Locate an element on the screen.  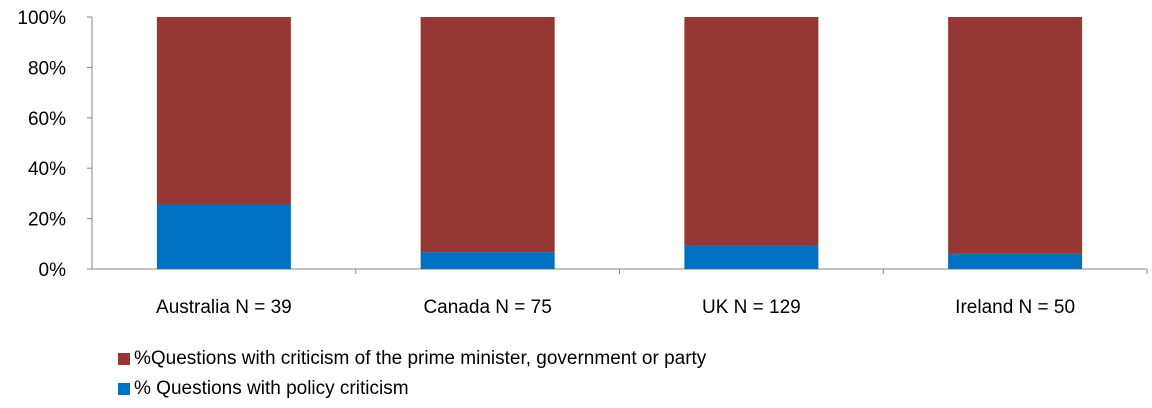
x-category-label: Australia N = 39 is located at coordinates (224, 307).